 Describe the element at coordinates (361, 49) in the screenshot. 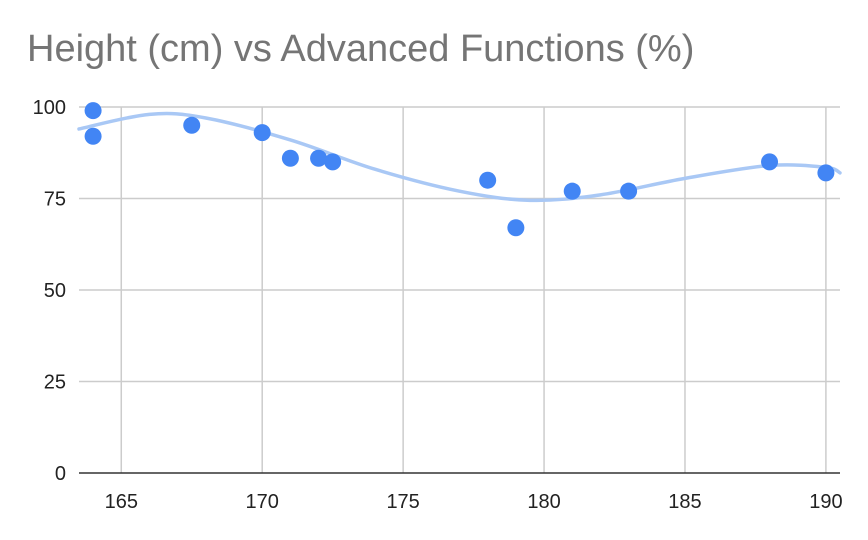

I see `chart-title: Height (cm) vs Advanced Functions (%)` at that location.